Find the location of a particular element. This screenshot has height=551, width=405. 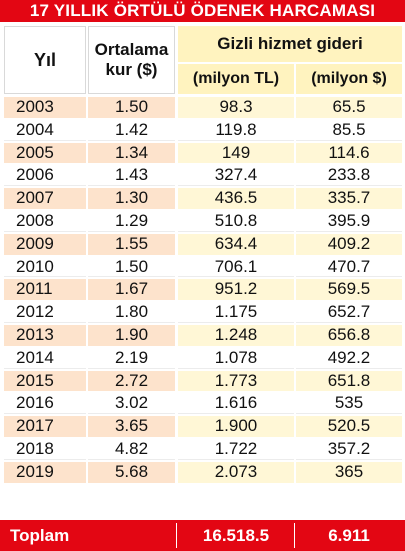

table-row: 2017 3.65 1.900 520.5 is located at coordinates (202, 426).